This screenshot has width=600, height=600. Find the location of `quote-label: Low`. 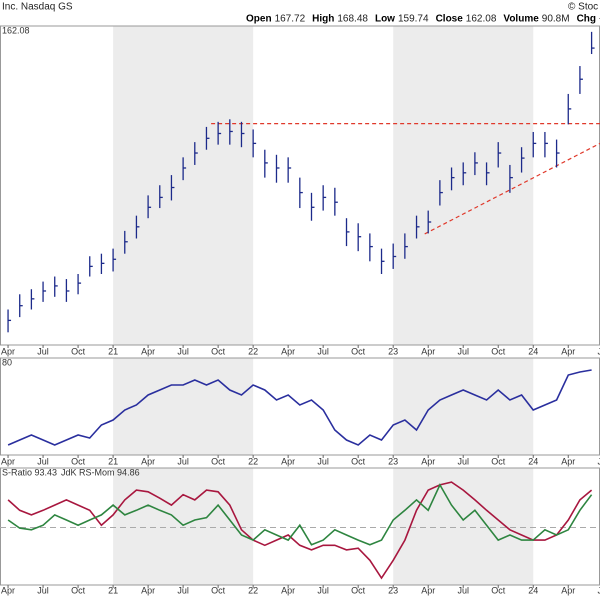

quote-label: Low is located at coordinates (385, 19).